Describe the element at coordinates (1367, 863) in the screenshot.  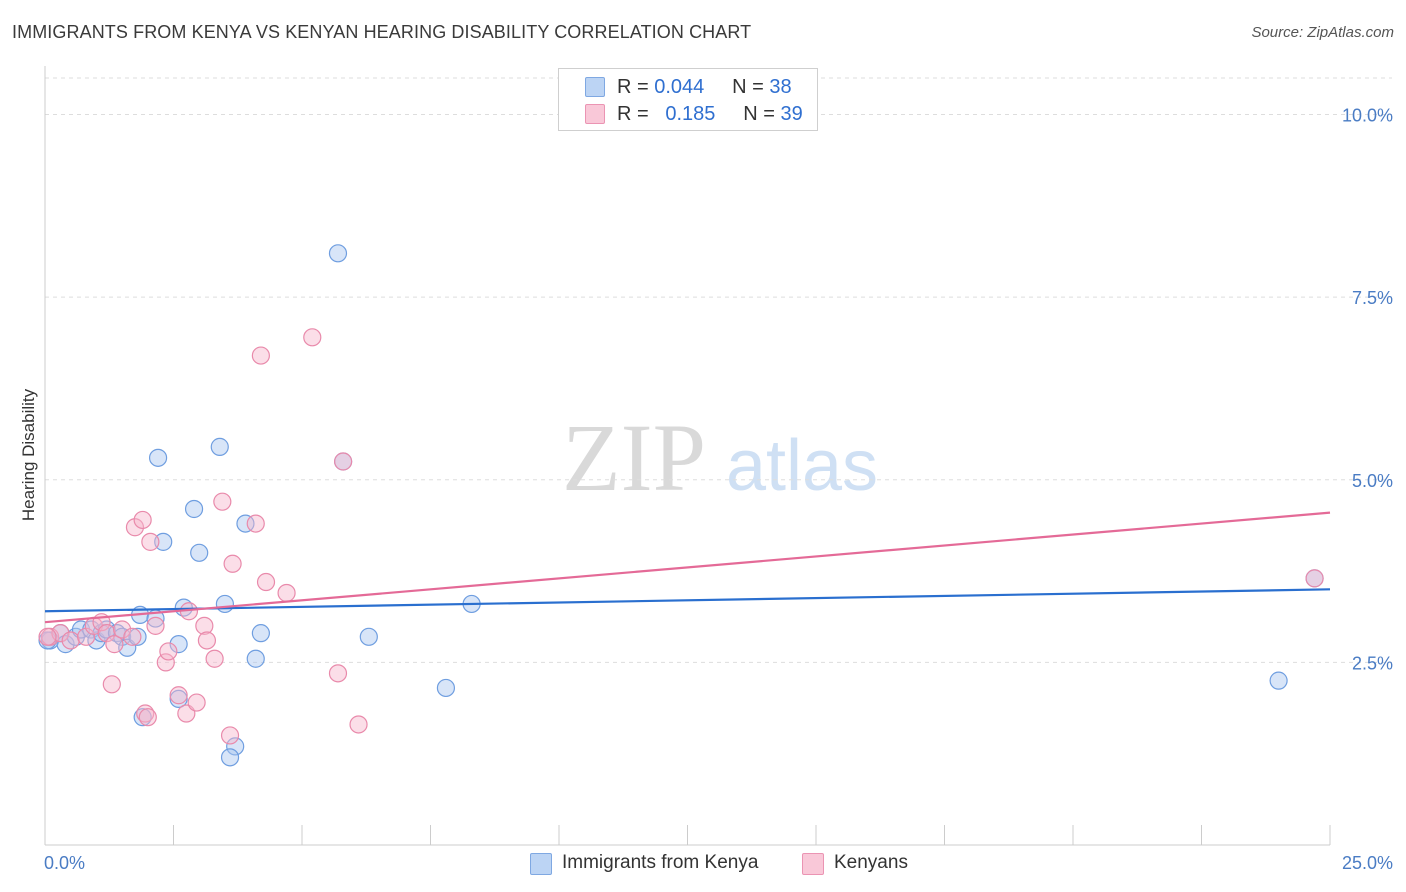
I see `x-tick-label-max: 25.0%` at that location.